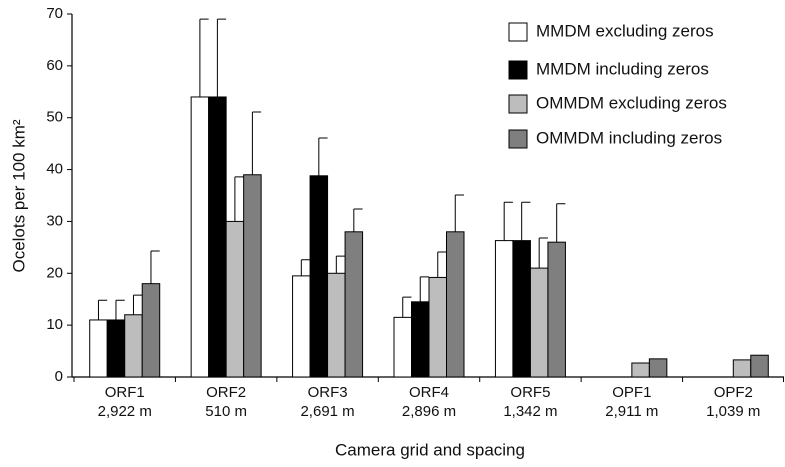 The image size is (785, 467). What do you see at coordinates (226, 411) in the screenshot?
I see `x-tick-sublabel: 510 m` at bounding box center [226, 411].